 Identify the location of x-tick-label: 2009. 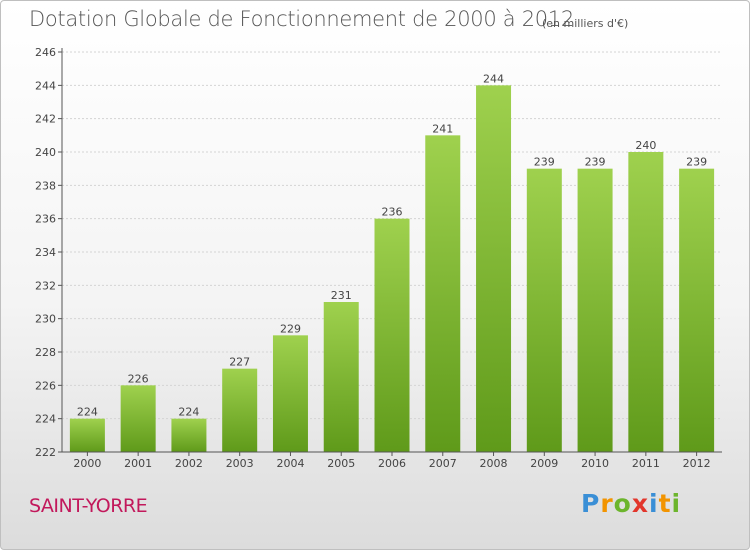
(544, 463).